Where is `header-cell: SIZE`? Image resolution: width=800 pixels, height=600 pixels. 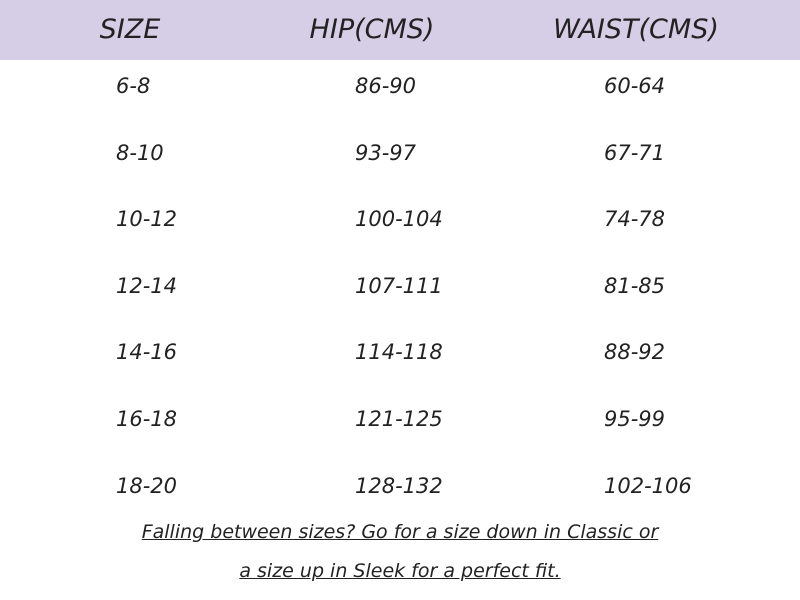 header-cell: SIZE is located at coordinates (130, 29).